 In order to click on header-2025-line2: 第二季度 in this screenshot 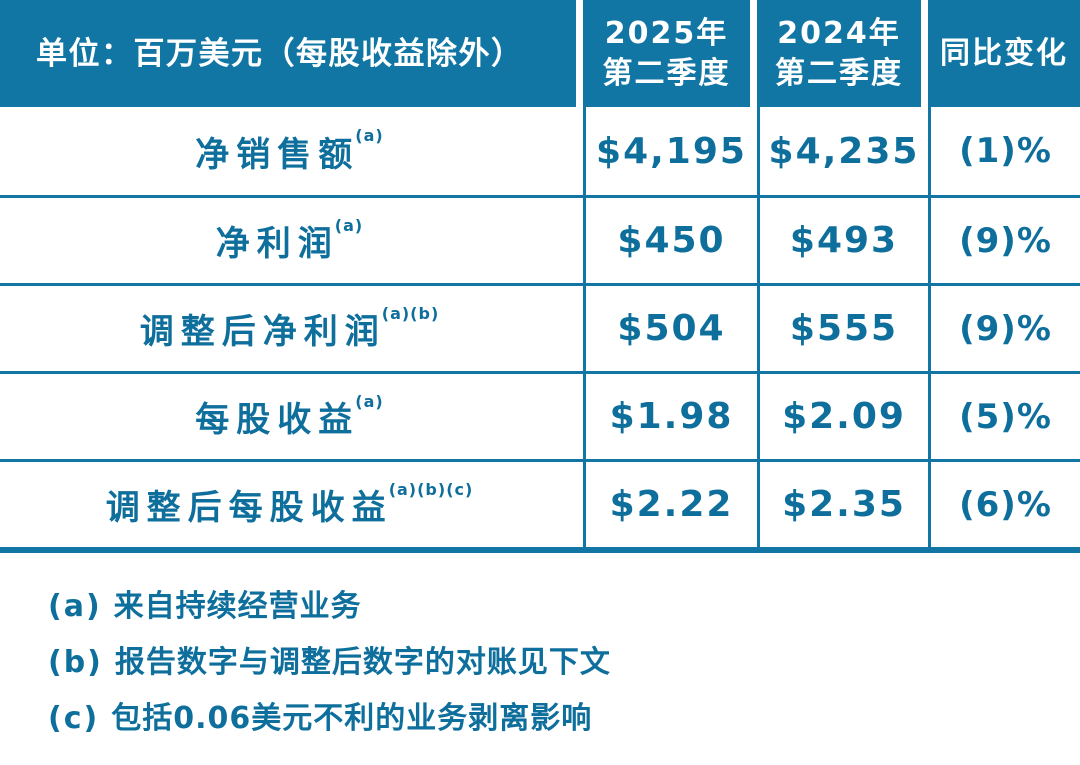, I will do `click(666, 73)`.